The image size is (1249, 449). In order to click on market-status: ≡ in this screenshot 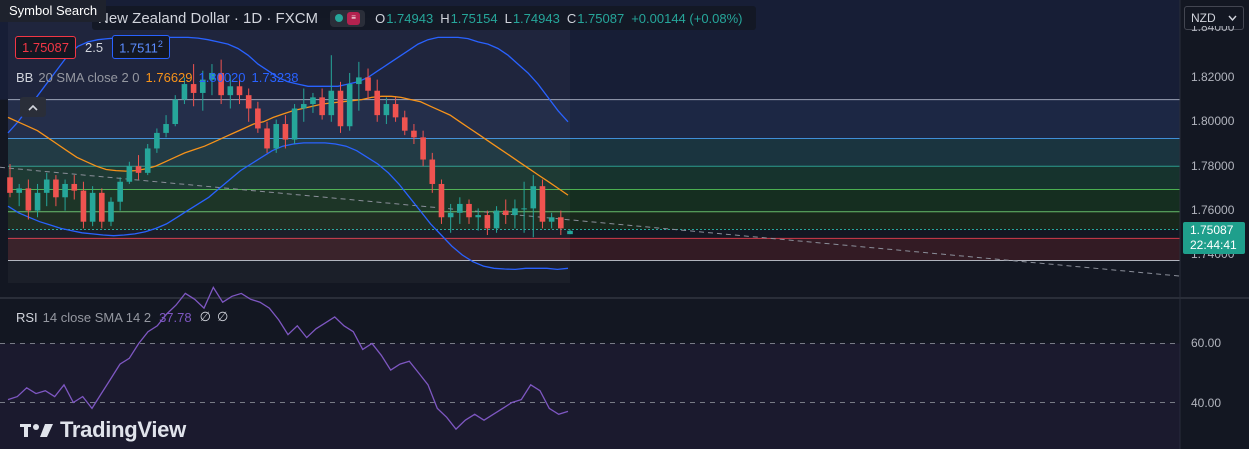, I will do `click(348, 18)`.